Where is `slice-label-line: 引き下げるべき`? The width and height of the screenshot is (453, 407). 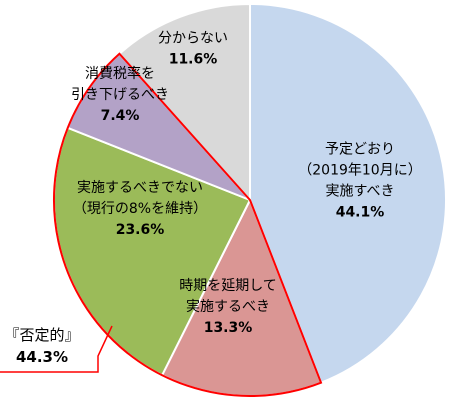
slice-label-line: 引き下げるべき is located at coordinates (120, 95).